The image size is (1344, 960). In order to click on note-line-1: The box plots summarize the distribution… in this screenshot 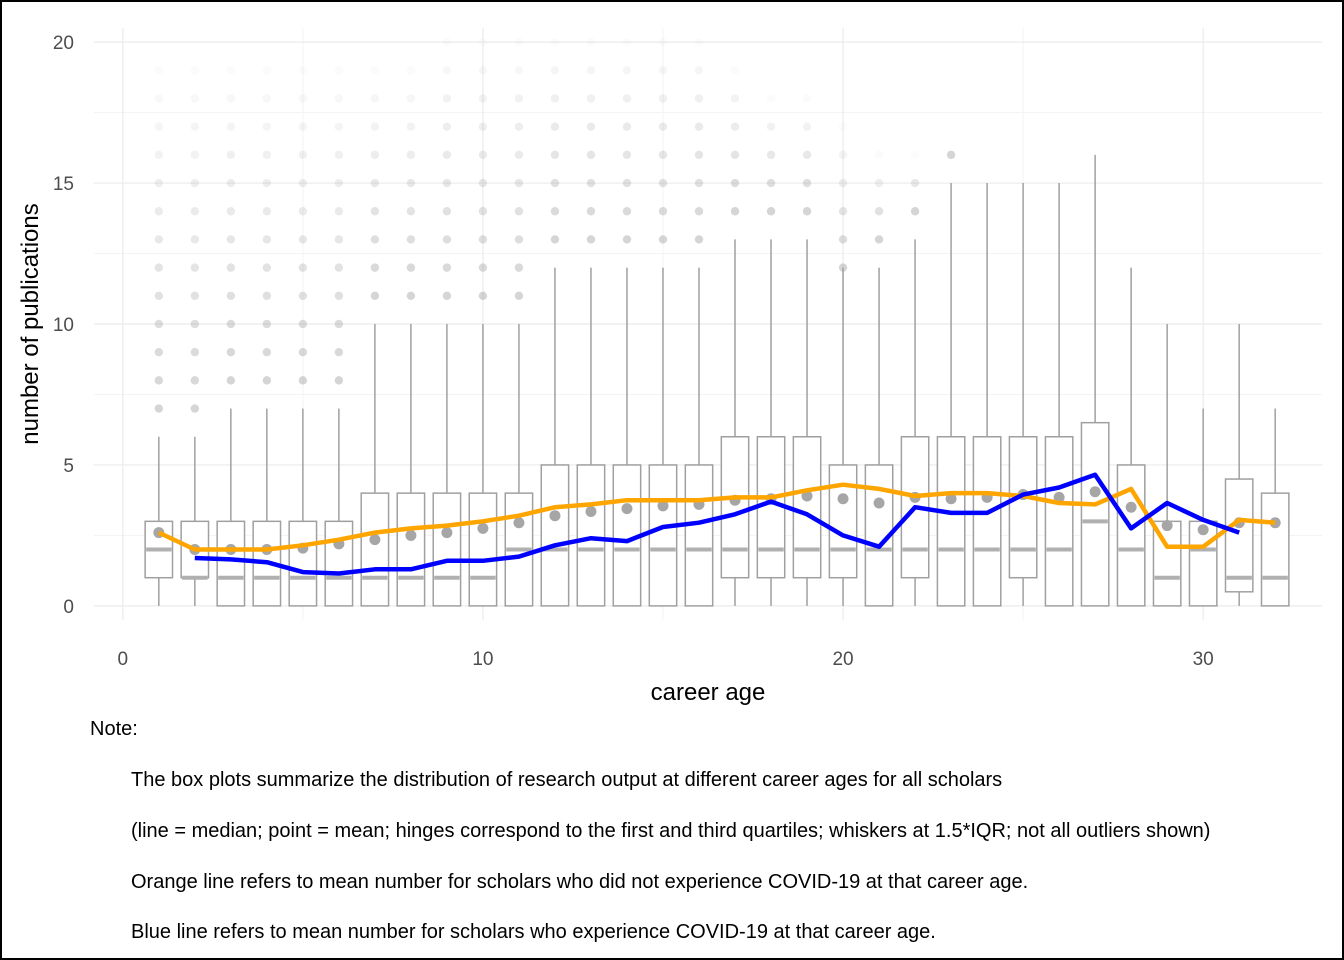, I will do `click(567, 780)`.